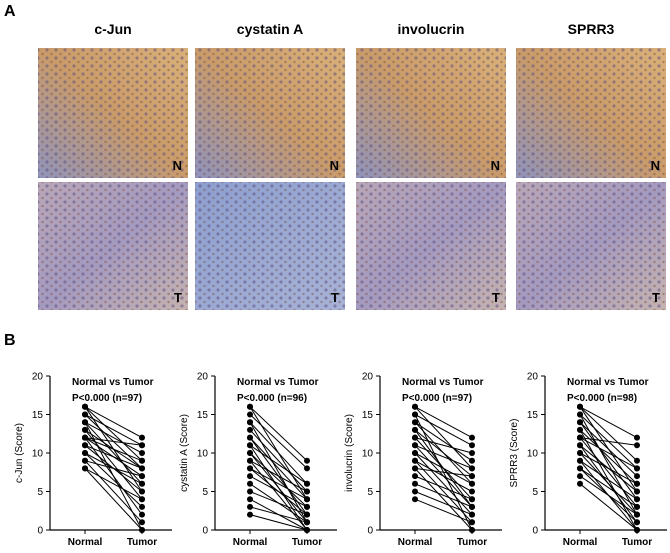  Describe the element at coordinates (349, 453) in the screenshot. I see `y-axis-label: involucrin (Score)` at that location.